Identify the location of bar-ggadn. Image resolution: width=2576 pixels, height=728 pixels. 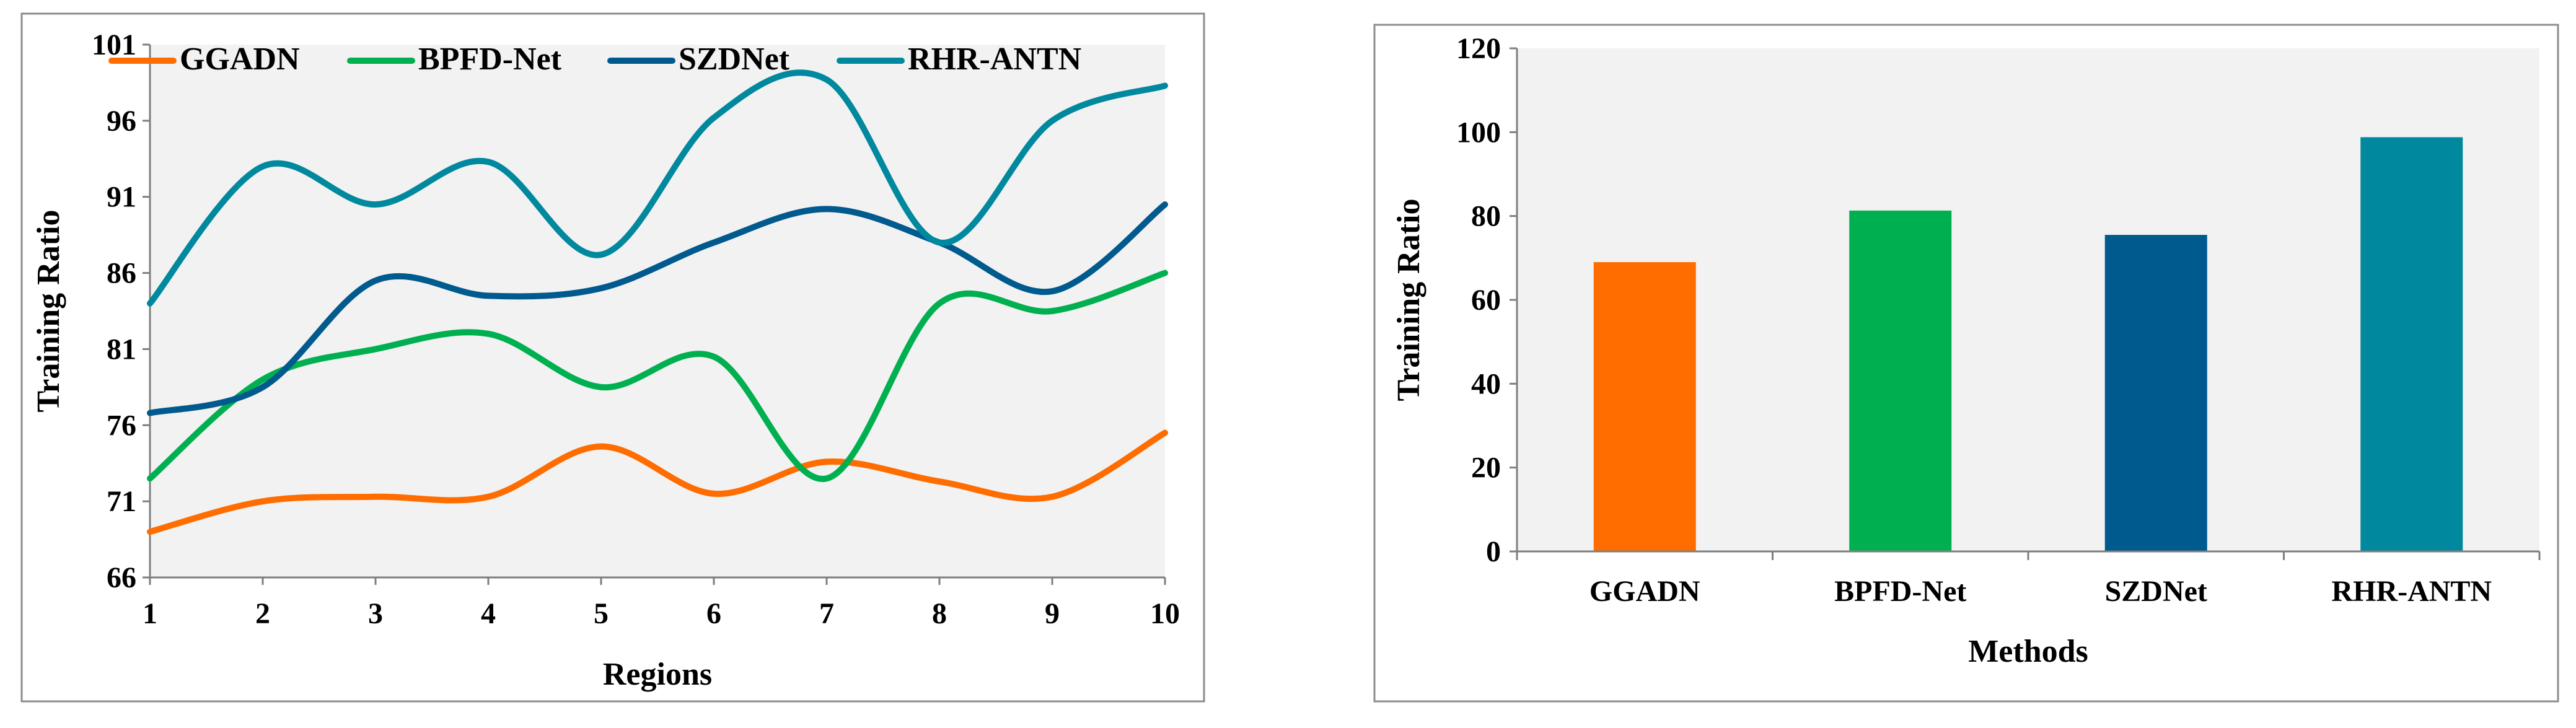
(1645, 406).